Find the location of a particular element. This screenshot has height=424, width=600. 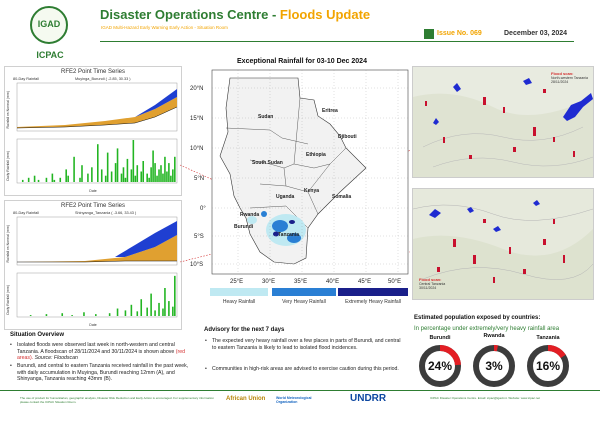

panel-b-accum-chart is located at coordinates (97, 241).